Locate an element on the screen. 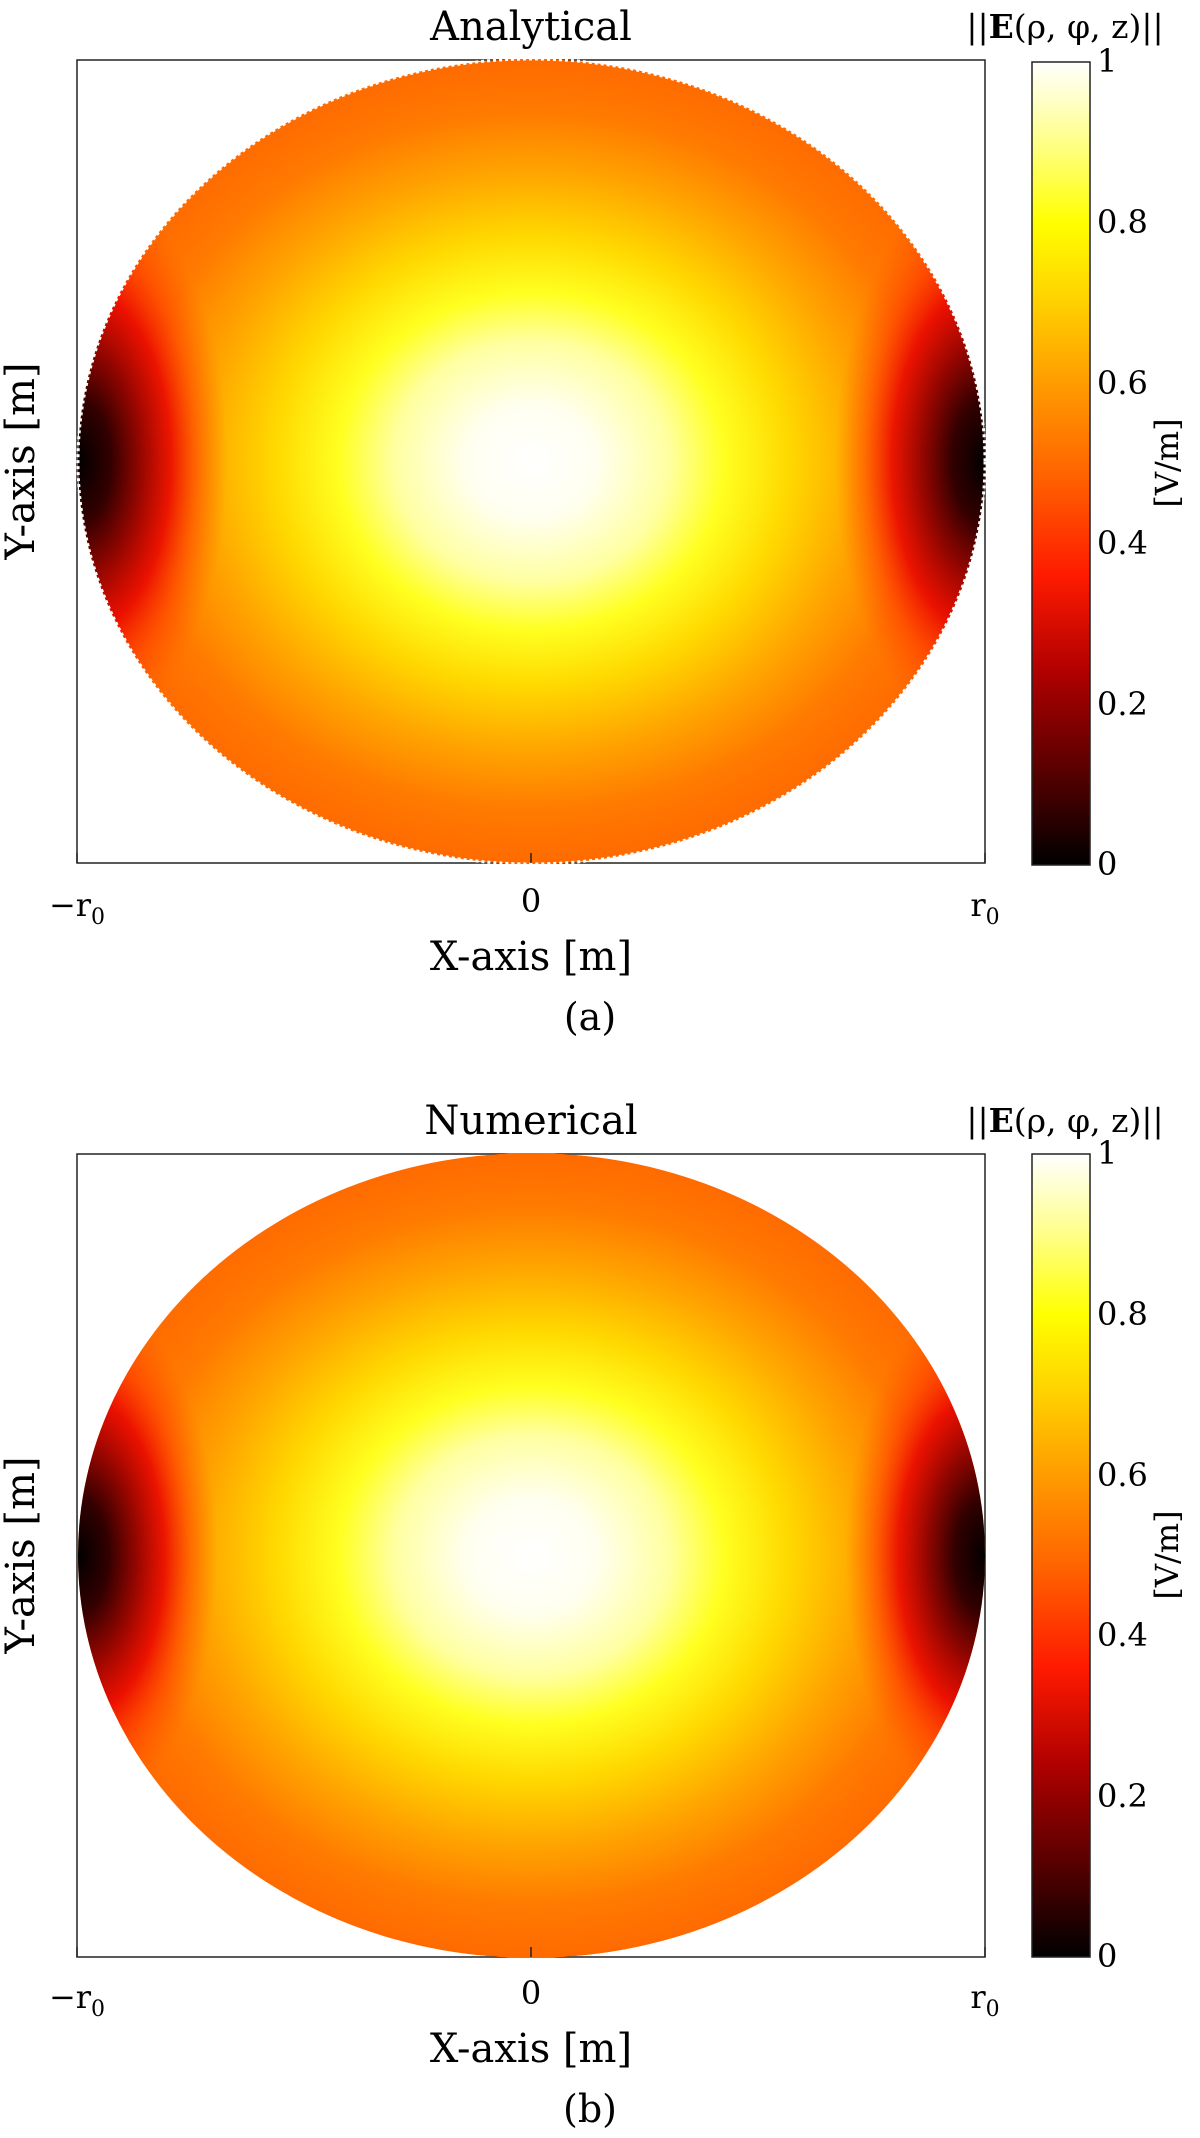 Image resolution: width=1200 pixels, height=2138 pixels. panel-caption: (a) is located at coordinates (590, 1017).